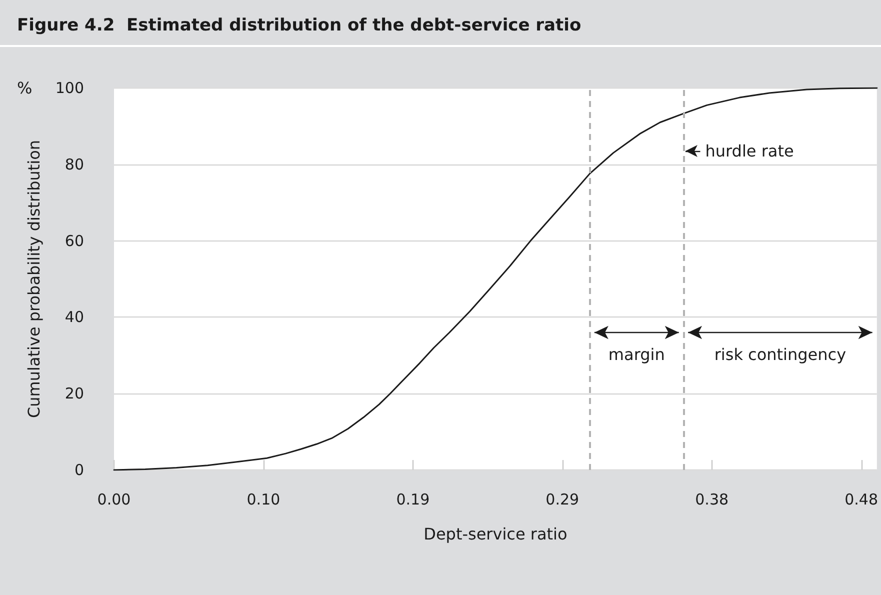  I want to click on x-tick-label: 0.00, so click(114, 499).